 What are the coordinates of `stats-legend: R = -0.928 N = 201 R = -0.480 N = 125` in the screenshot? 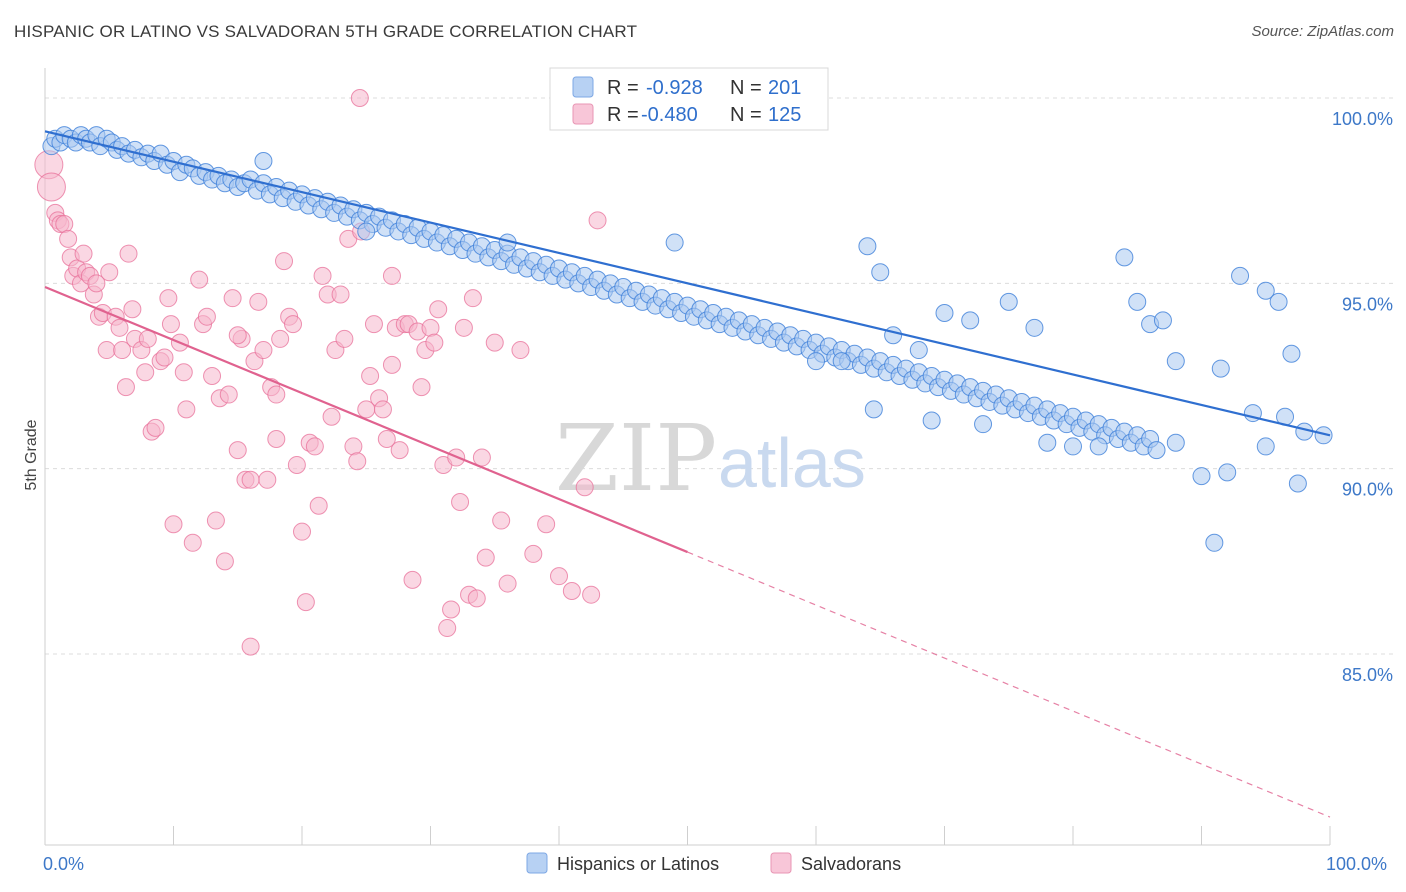 It's located at (689, 99).